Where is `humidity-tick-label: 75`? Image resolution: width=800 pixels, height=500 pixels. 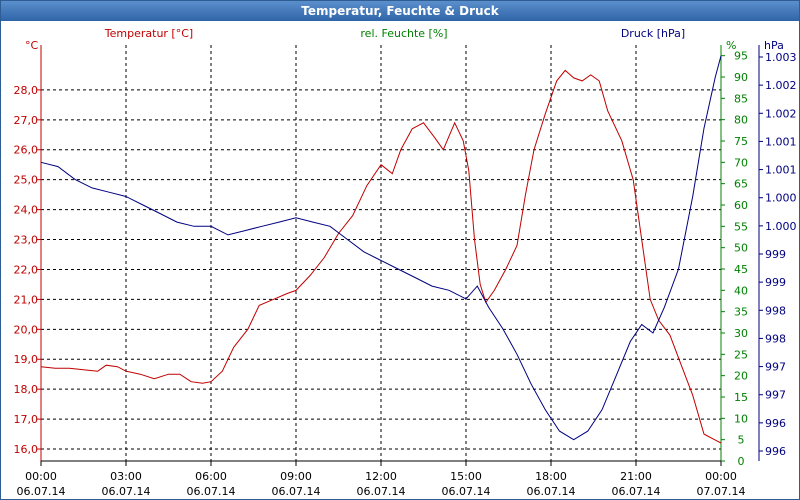 humidity-tick-label: 75 is located at coordinates (741, 141).